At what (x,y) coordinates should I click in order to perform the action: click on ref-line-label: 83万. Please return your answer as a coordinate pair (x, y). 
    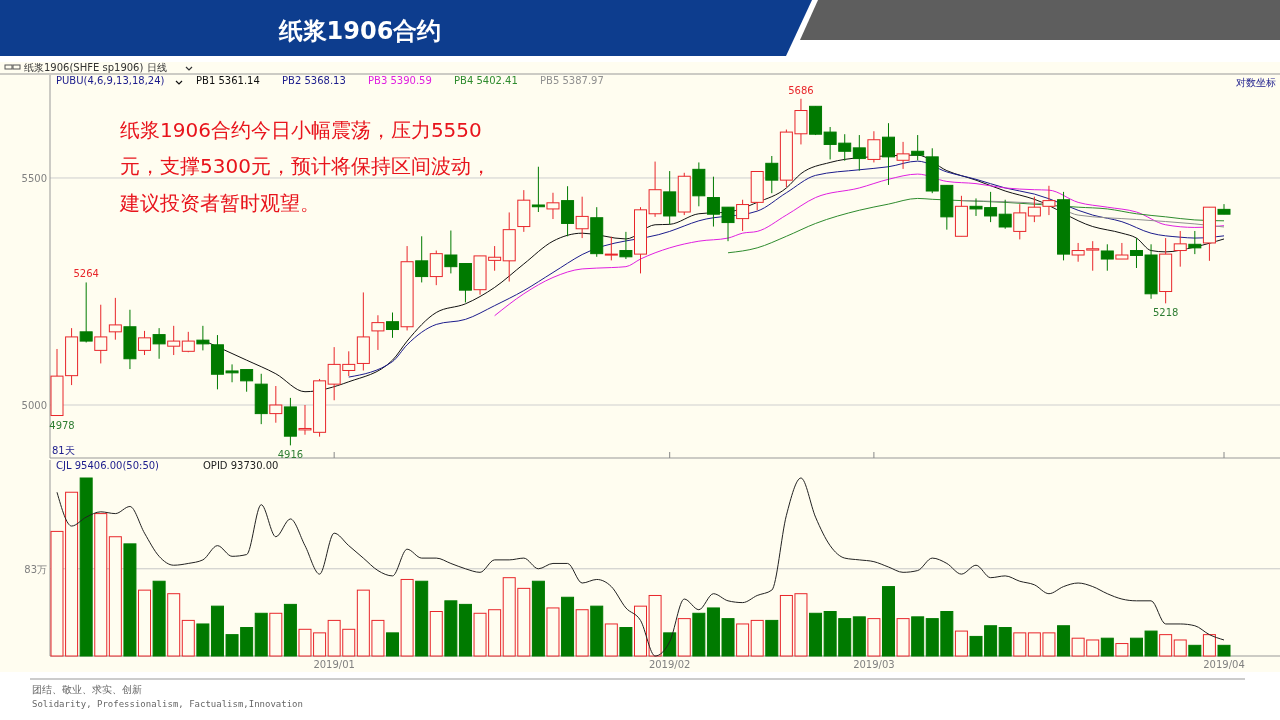
    Looking at the image, I should click on (35, 569).